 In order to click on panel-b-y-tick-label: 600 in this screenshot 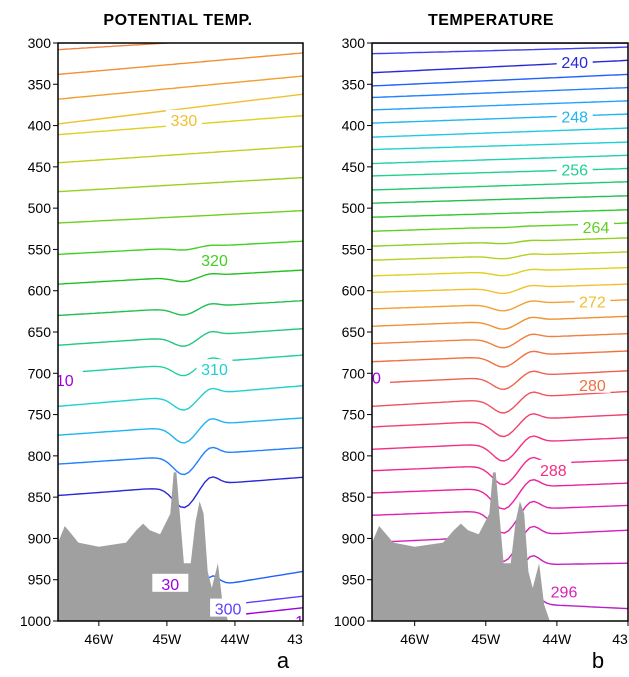, I will do `click(354, 291)`.